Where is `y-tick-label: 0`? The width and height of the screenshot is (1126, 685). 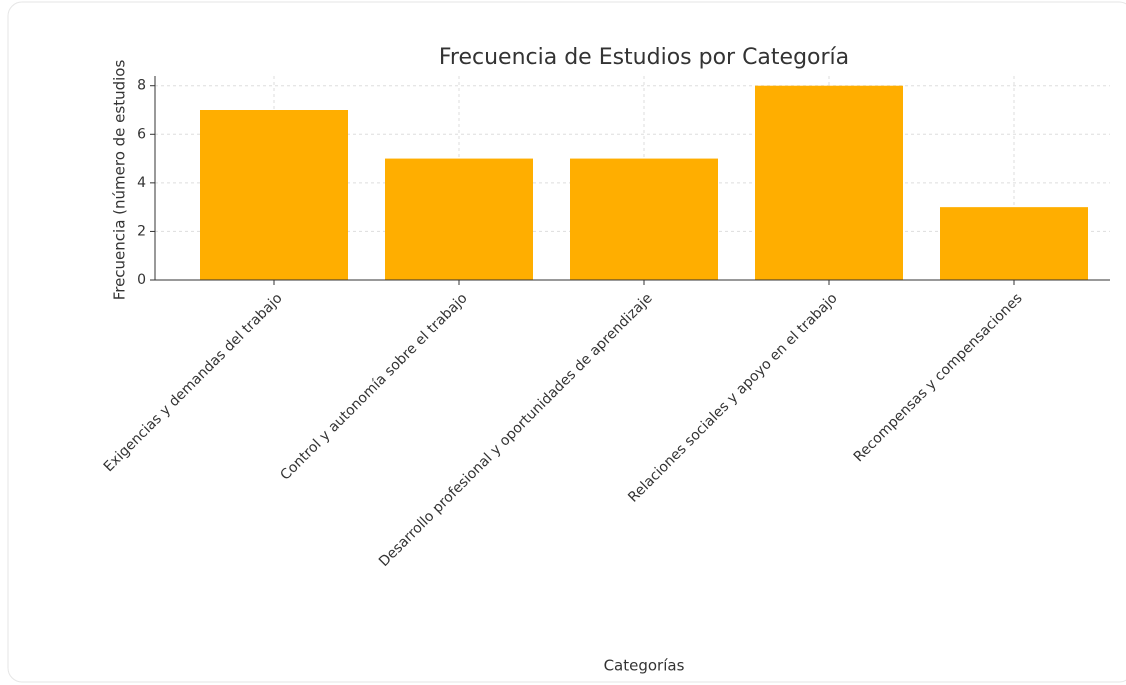
y-tick-label: 0 is located at coordinates (141, 280).